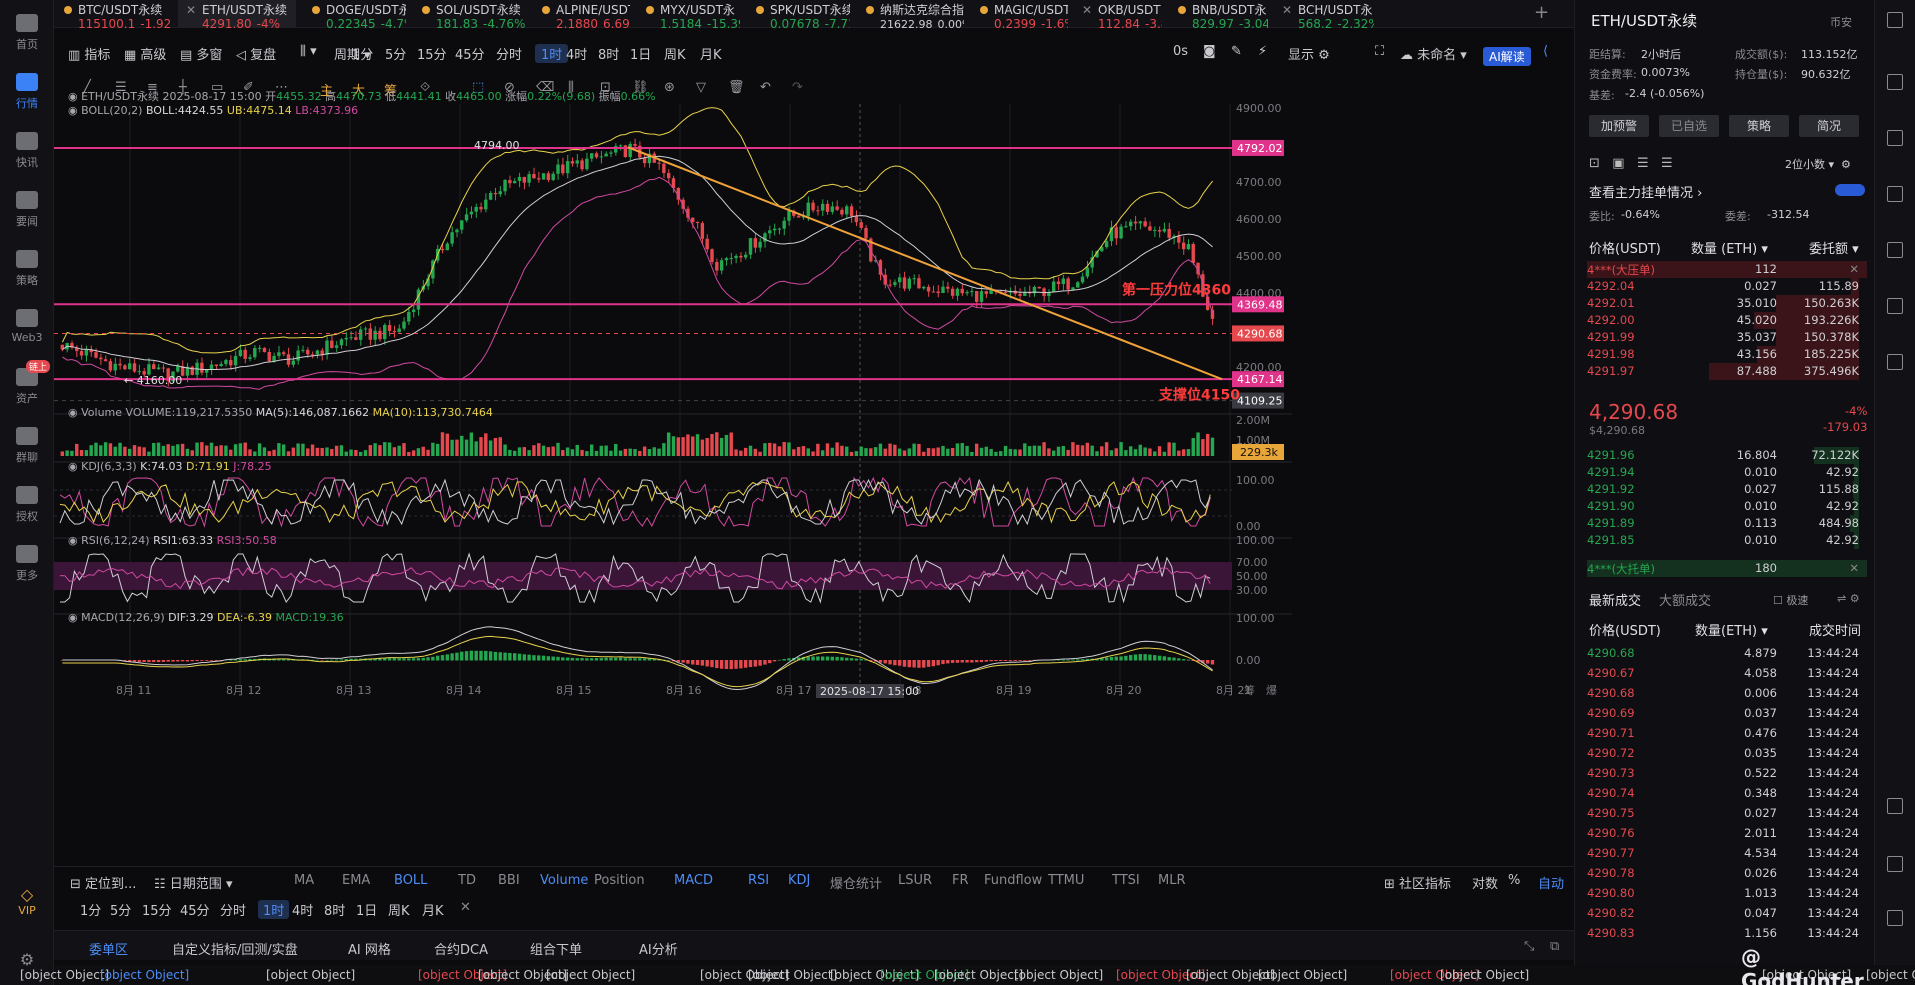 This screenshot has height=985, width=1915. What do you see at coordinates (915, 880) in the screenshot?
I see `indicator-11: LSUR` at bounding box center [915, 880].